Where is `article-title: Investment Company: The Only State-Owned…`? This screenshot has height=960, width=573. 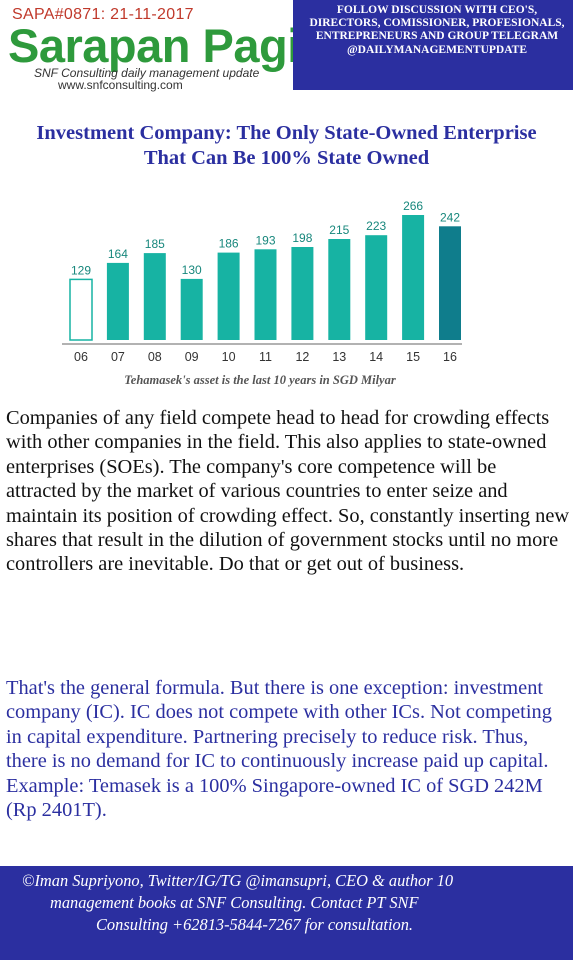
article-title: Investment Company: The Only State-Owned… is located at coordinates (286, 145).